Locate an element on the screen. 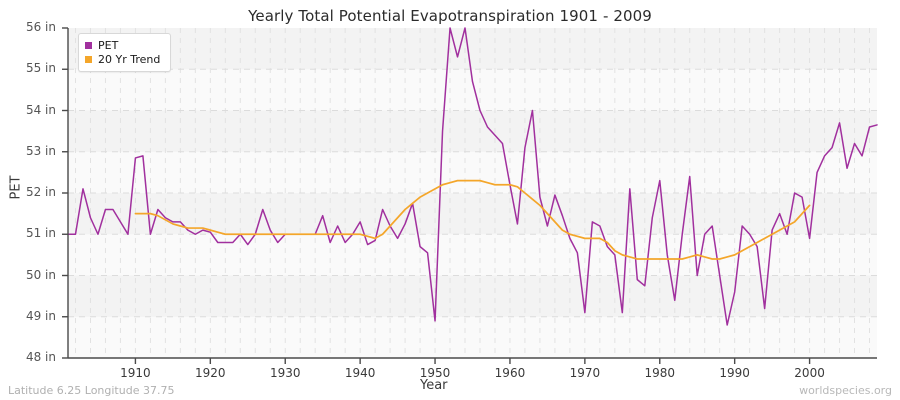 The width and height of the screenshot is (900, 400). legend-label-trend: 20 Yr Trend is located at coordinates (129, 59).